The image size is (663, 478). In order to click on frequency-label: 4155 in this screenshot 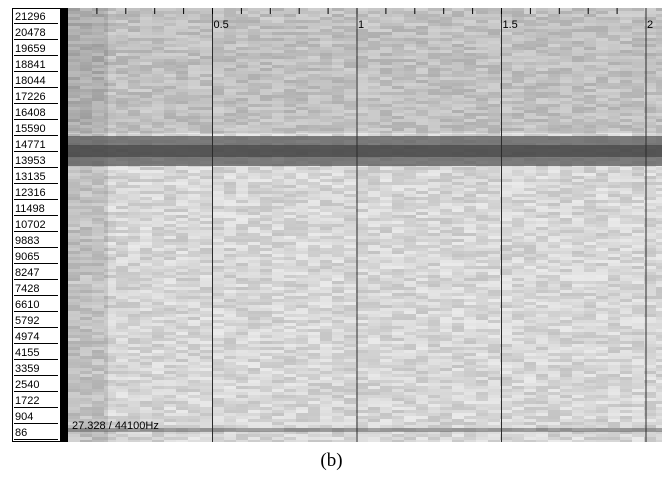, I will do `click(36, 353)`.